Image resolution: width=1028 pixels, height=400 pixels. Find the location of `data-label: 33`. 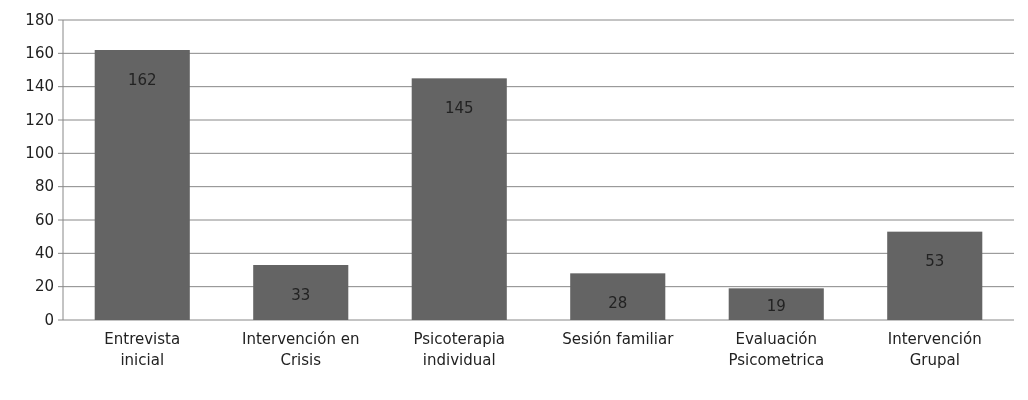

data-label: 33 is located at coordinates (301, 294).